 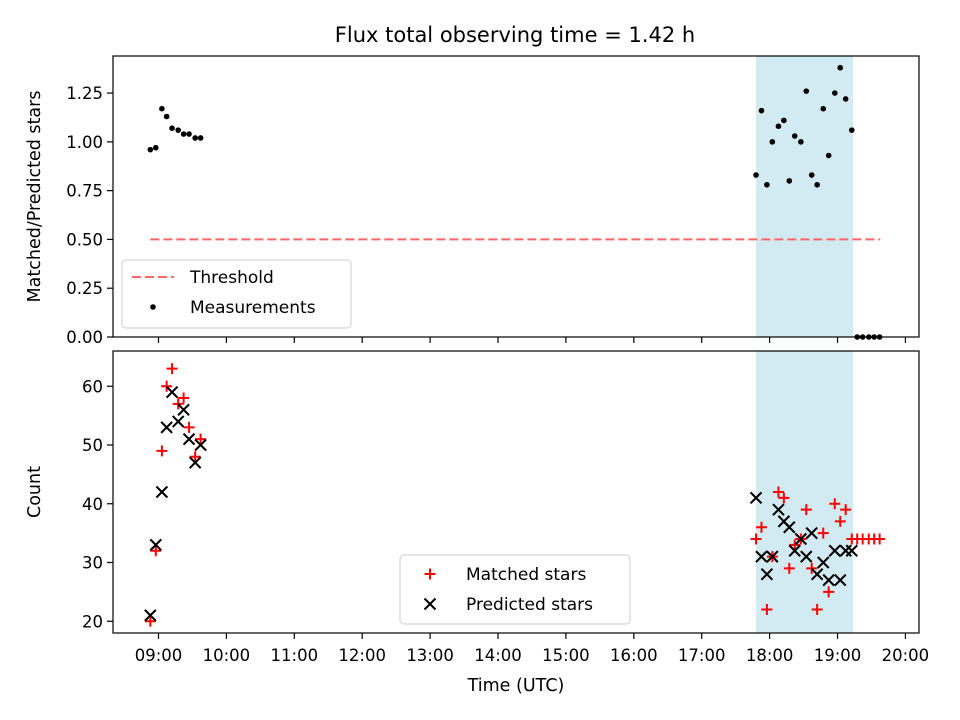 I want to click on bottom-y-tick-label: 30, so click(x=92, y=563).